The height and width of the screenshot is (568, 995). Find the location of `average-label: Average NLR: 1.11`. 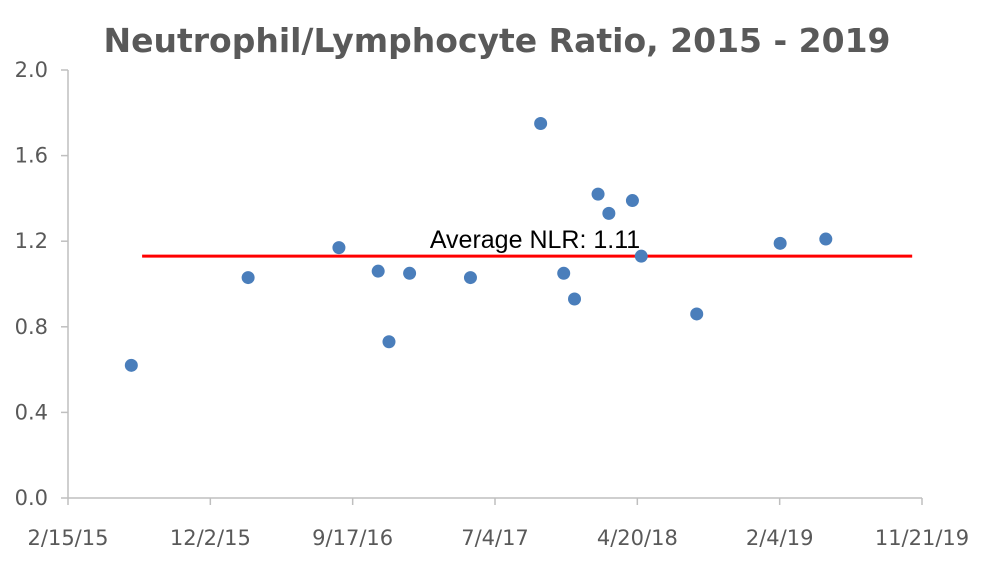

average-label: Average NLR: 1.11 is located at coordinates (535, 240).